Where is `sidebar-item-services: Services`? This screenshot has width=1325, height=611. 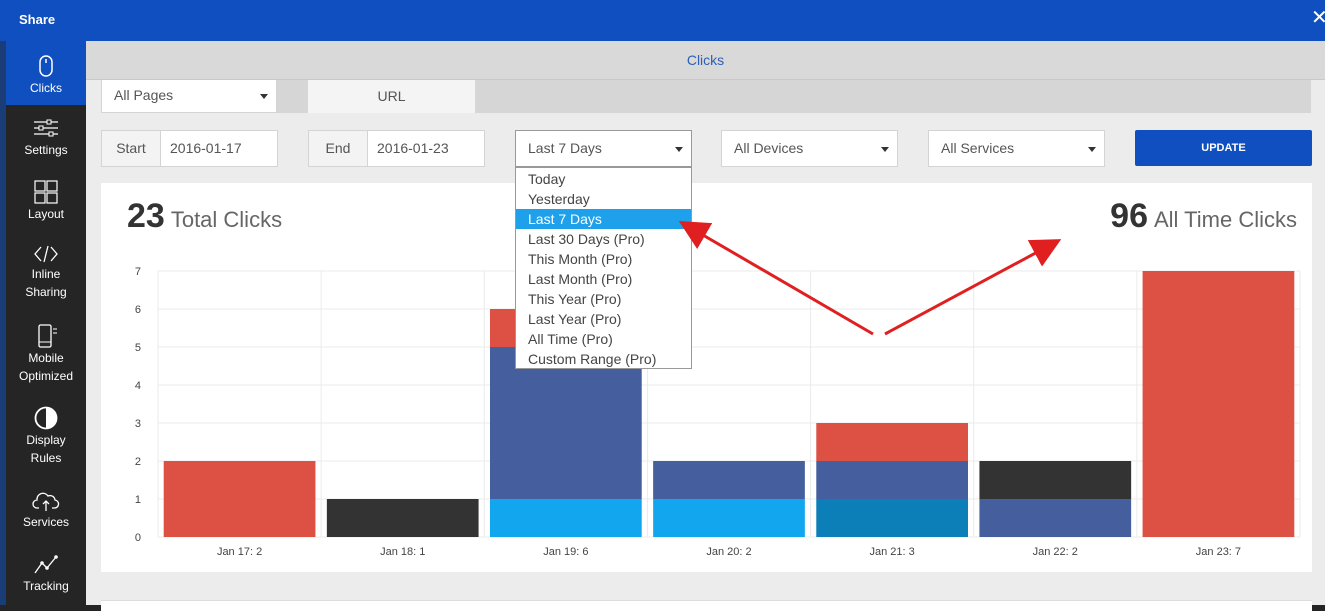
sidebar-item-services: Services is located at coordinates (46, 511).